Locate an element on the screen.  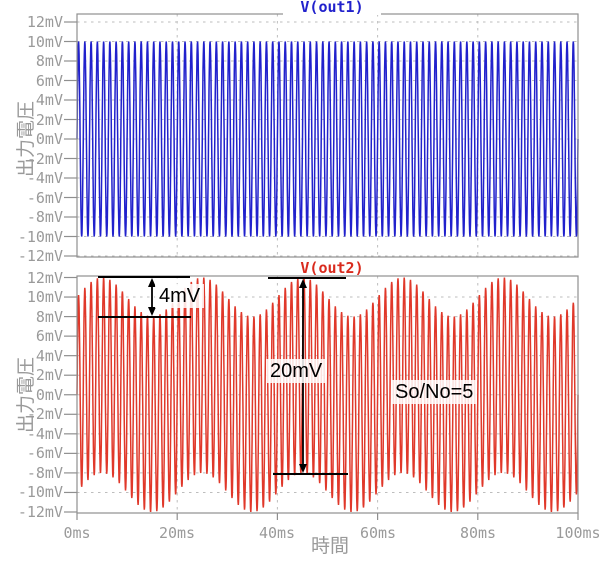
annotation-snr-label: So/No=5 is located at coordinates (434, 392).